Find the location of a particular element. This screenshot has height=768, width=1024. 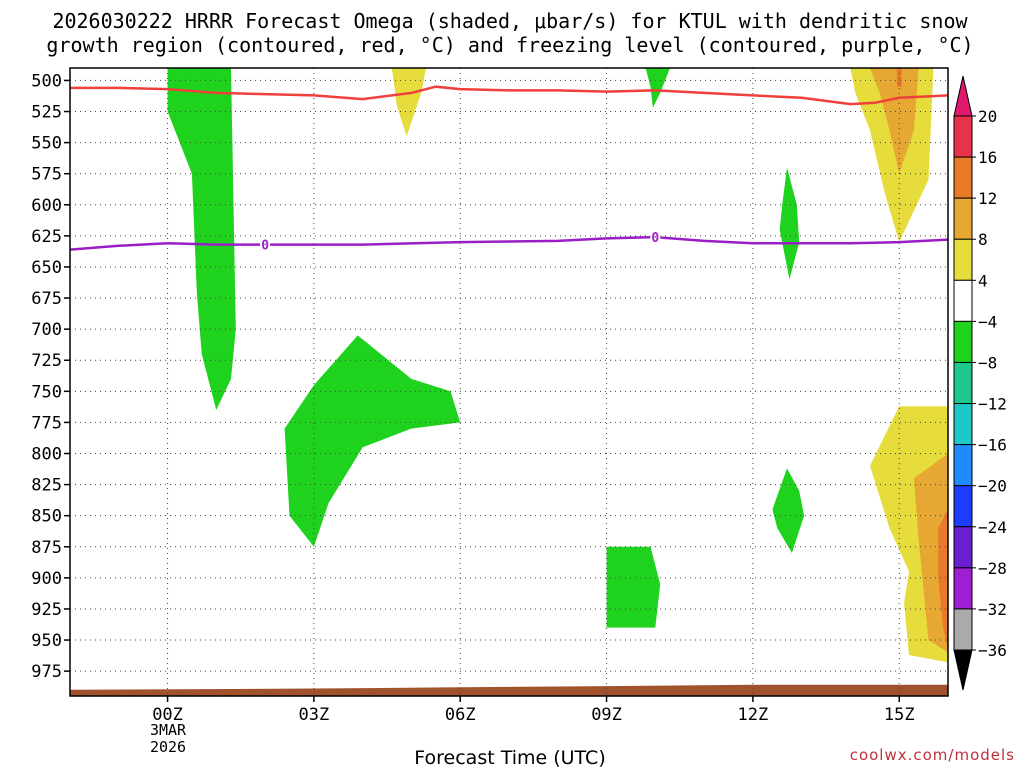

colorbar-label-1: 16 is located at coordinates (987, 157).